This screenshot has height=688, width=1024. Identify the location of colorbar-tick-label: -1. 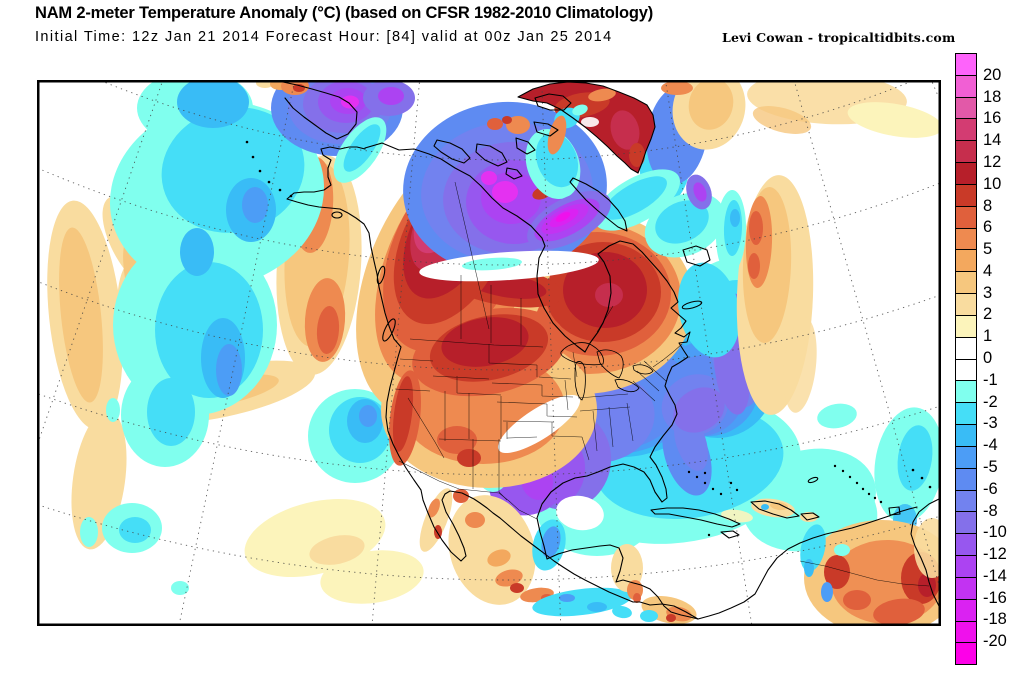
(990, 379).